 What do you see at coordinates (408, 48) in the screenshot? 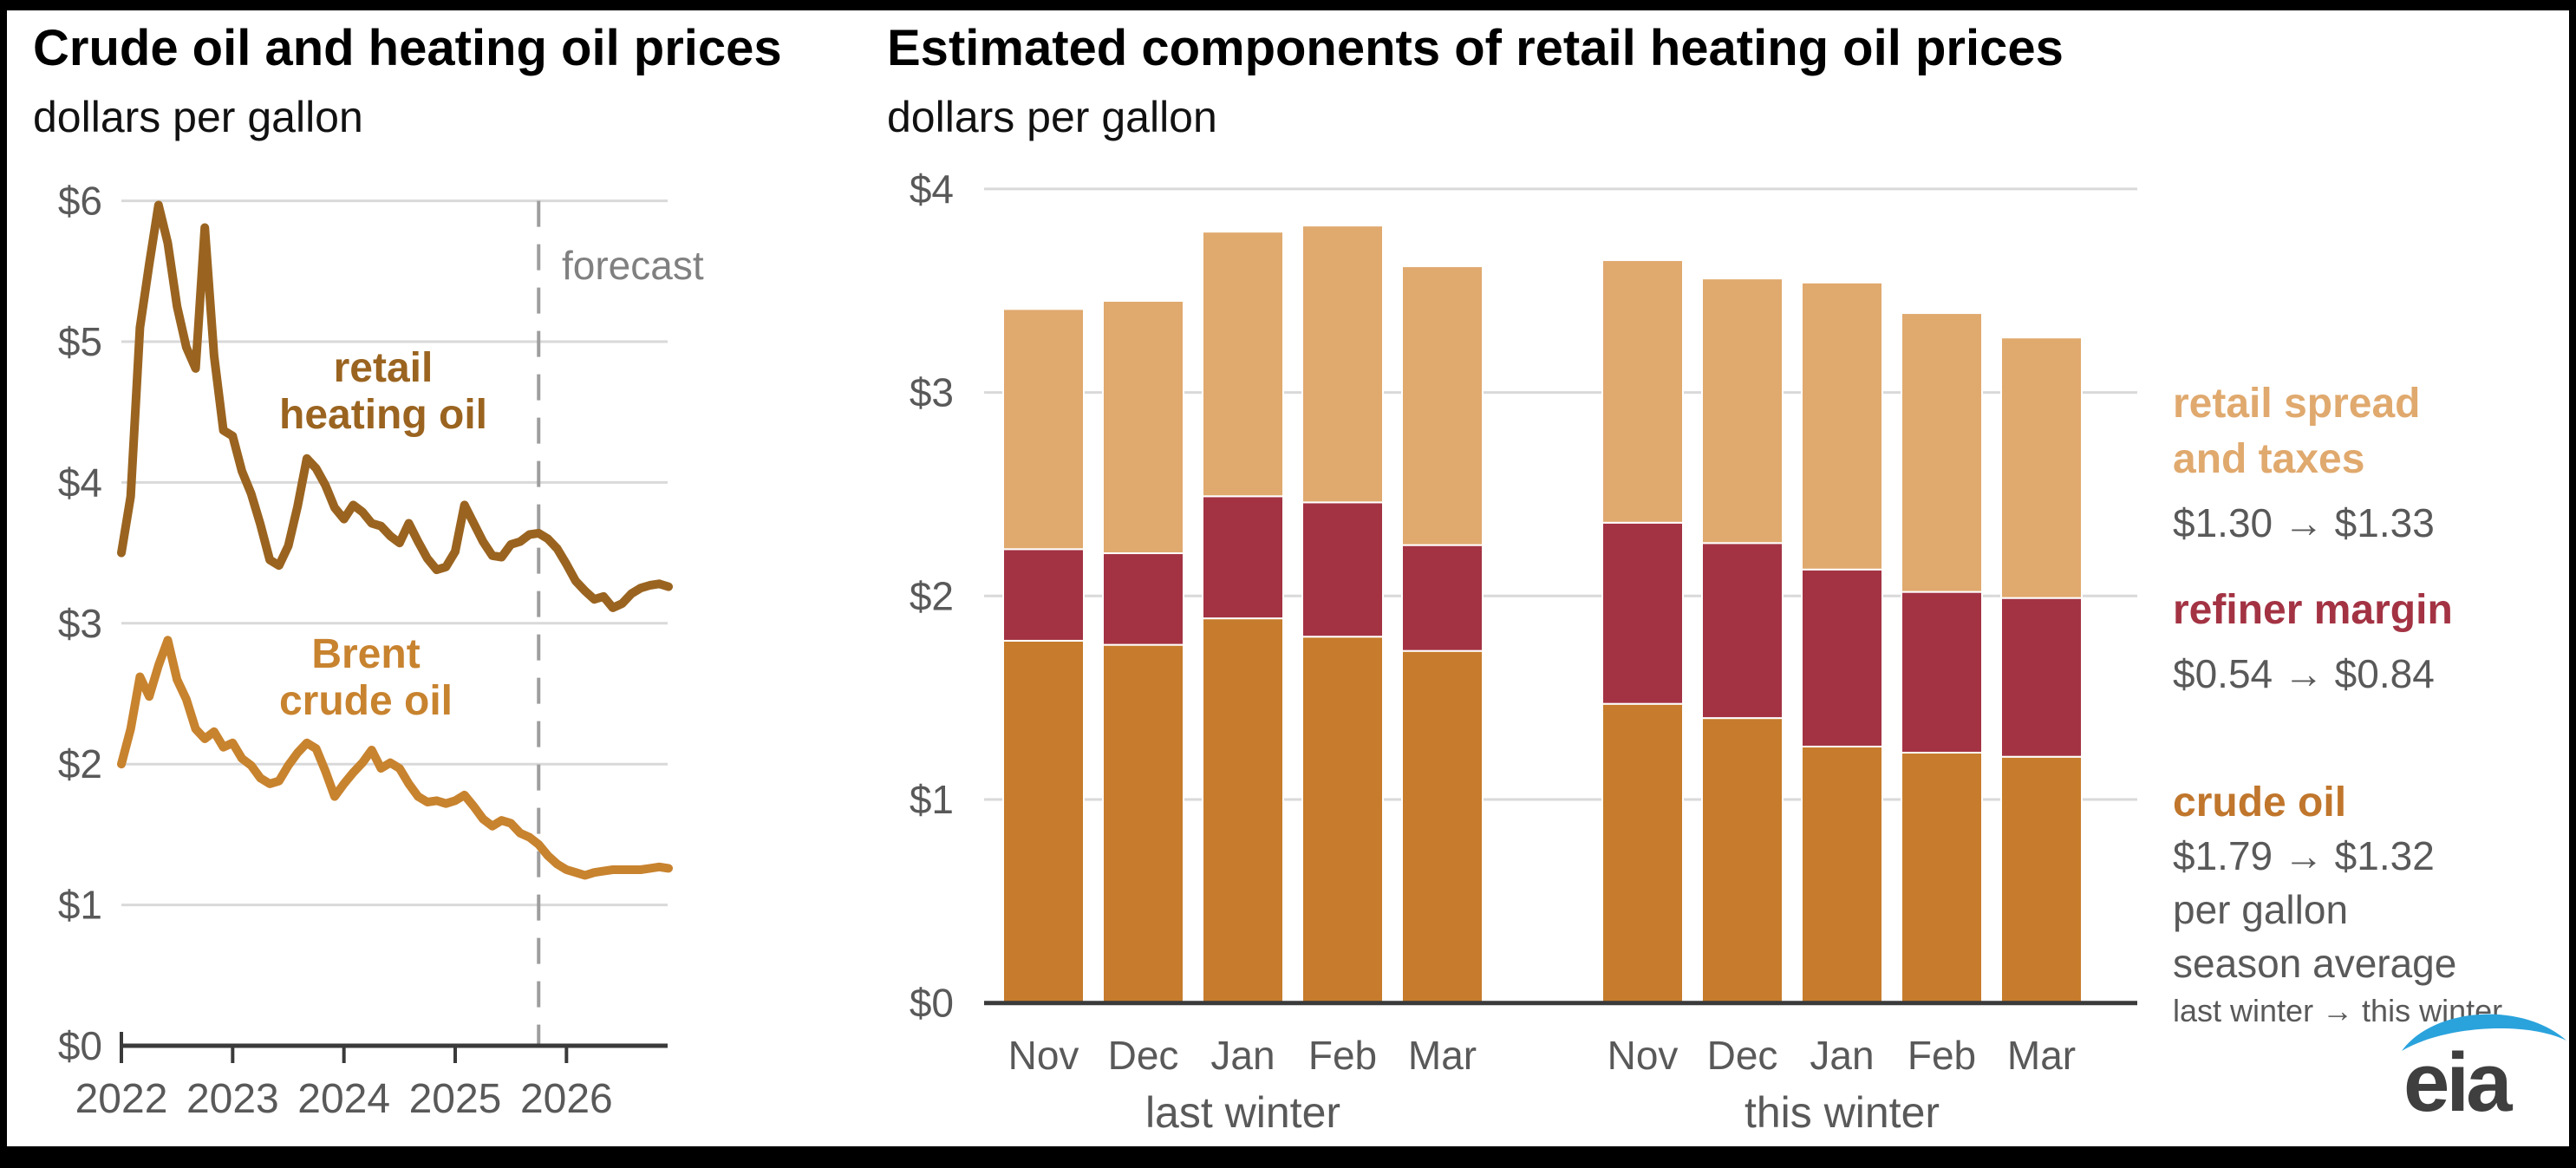
I see `left-chart-title: Crude oil and heating oil prices` at bounding box center [408, 48].